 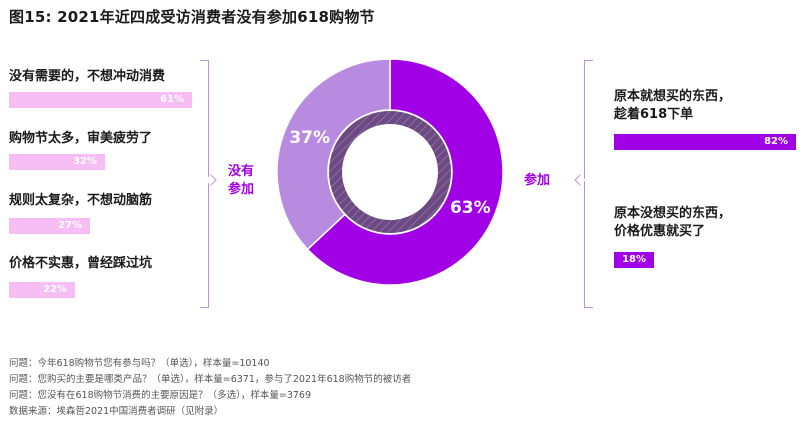 What do you see at coordinates (55, 289) in the screenshot?
I see `left-bar-value: 22%` at bounding box center [55, 289].